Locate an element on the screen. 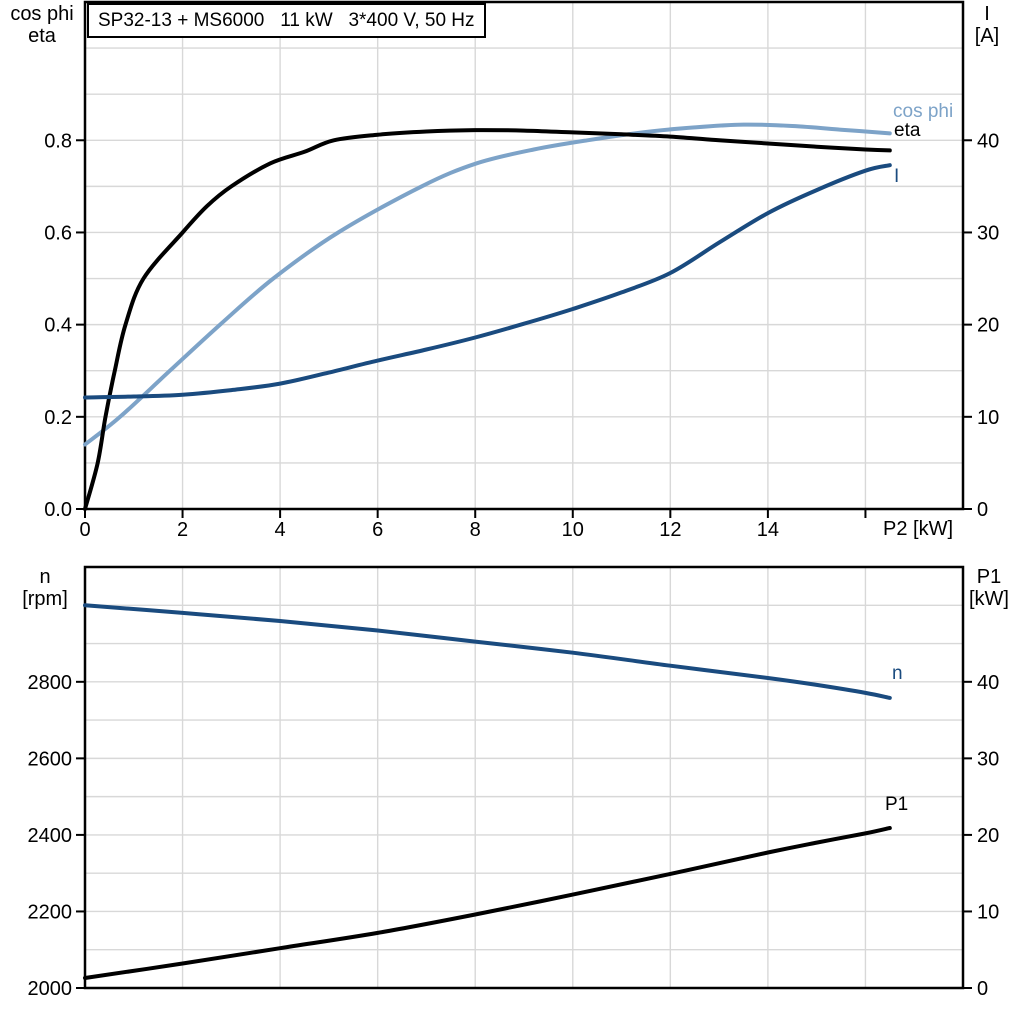 This screenshot has height=1024, width=1024. curve-label-cos-phi: cos phi is located at coordinates (923, 111).